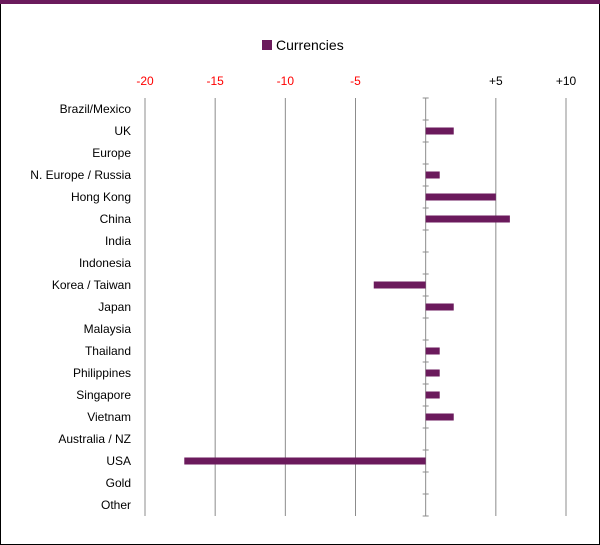  I want to click on category-label-15: Australia / NZ, so click(94, 439).